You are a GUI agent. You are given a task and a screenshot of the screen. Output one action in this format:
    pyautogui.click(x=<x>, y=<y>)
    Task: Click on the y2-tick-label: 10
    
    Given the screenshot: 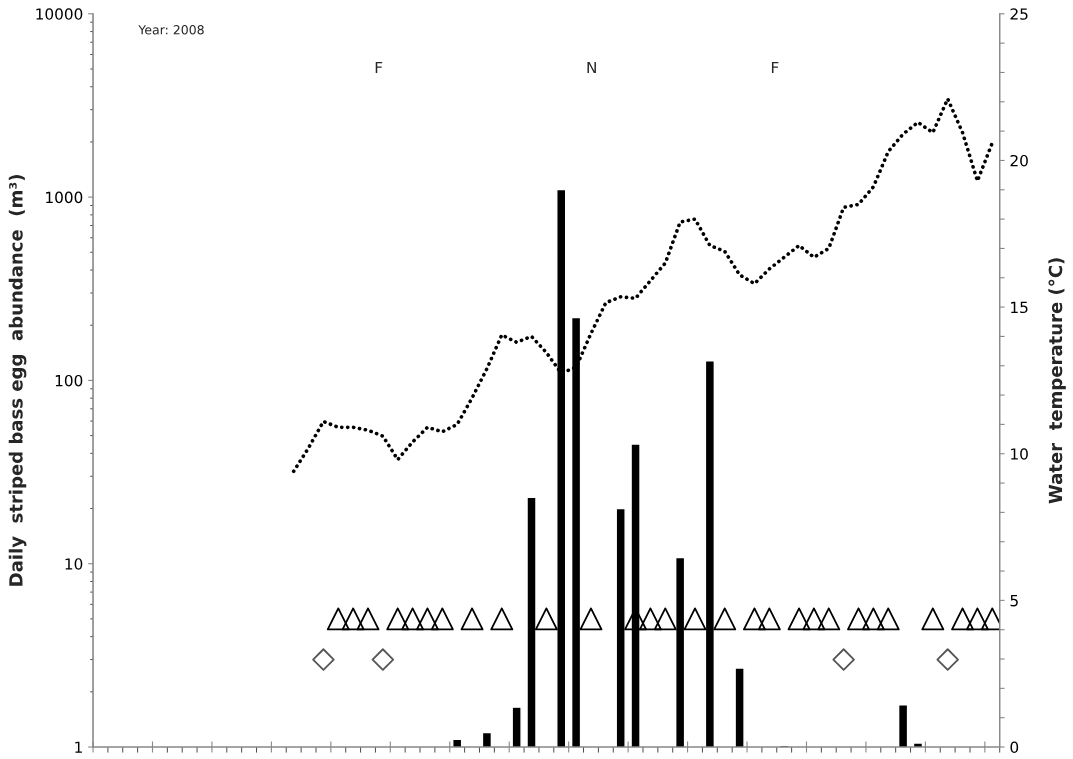 What is the action you would take?
    pyautogui.click(x=1019, y=454)
    